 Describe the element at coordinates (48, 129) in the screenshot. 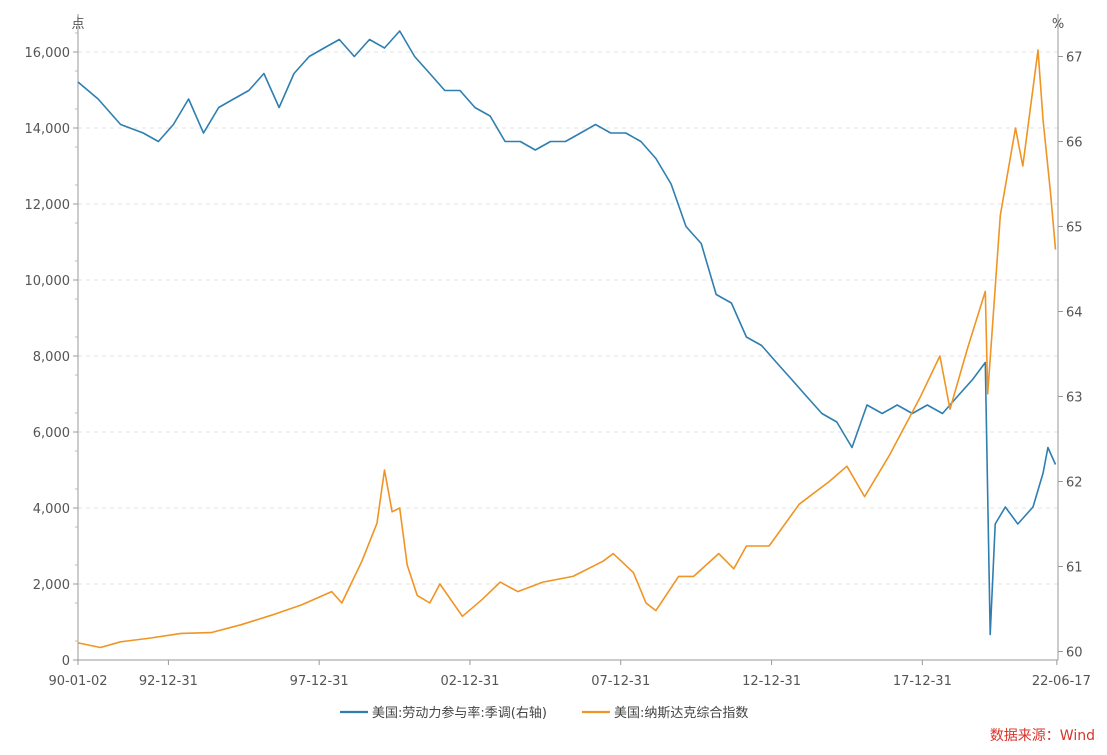

I see `left-tick-label: 14,000` at that location.